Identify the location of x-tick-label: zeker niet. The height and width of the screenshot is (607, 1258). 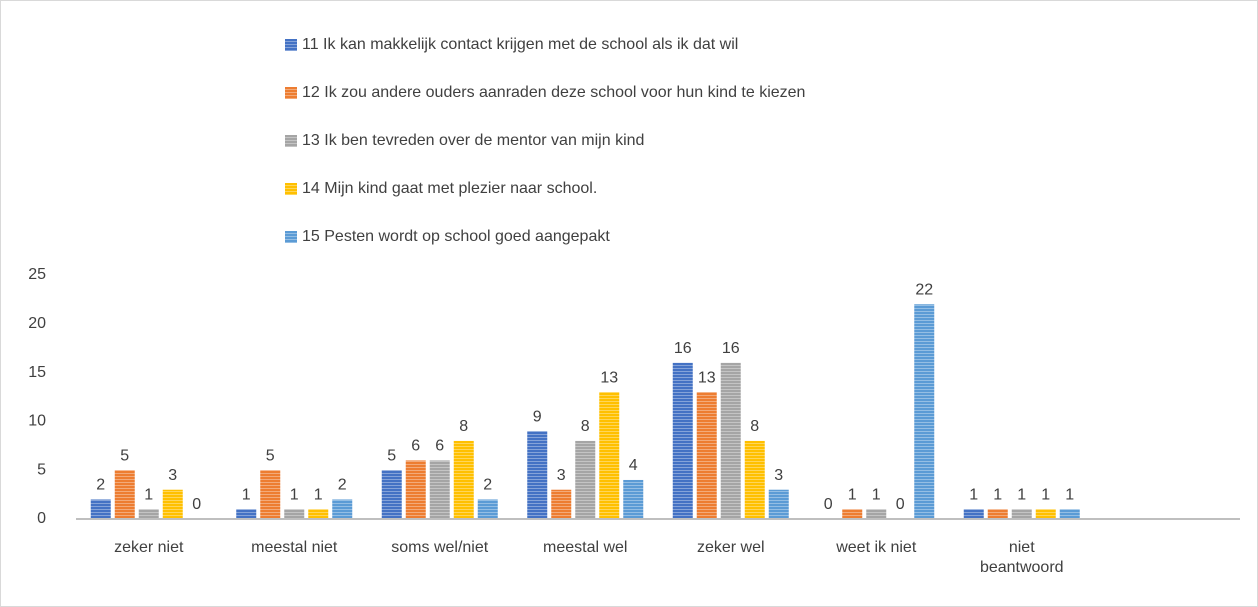
(149, 547).